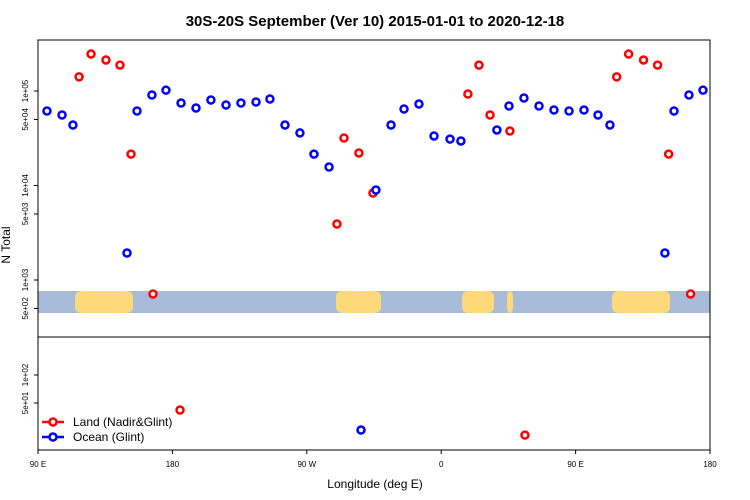 The image size is (750, 500). Describe the element at coordinates (6, 244) in the screenshot. I see `y-axis-label: N Total` at that location.